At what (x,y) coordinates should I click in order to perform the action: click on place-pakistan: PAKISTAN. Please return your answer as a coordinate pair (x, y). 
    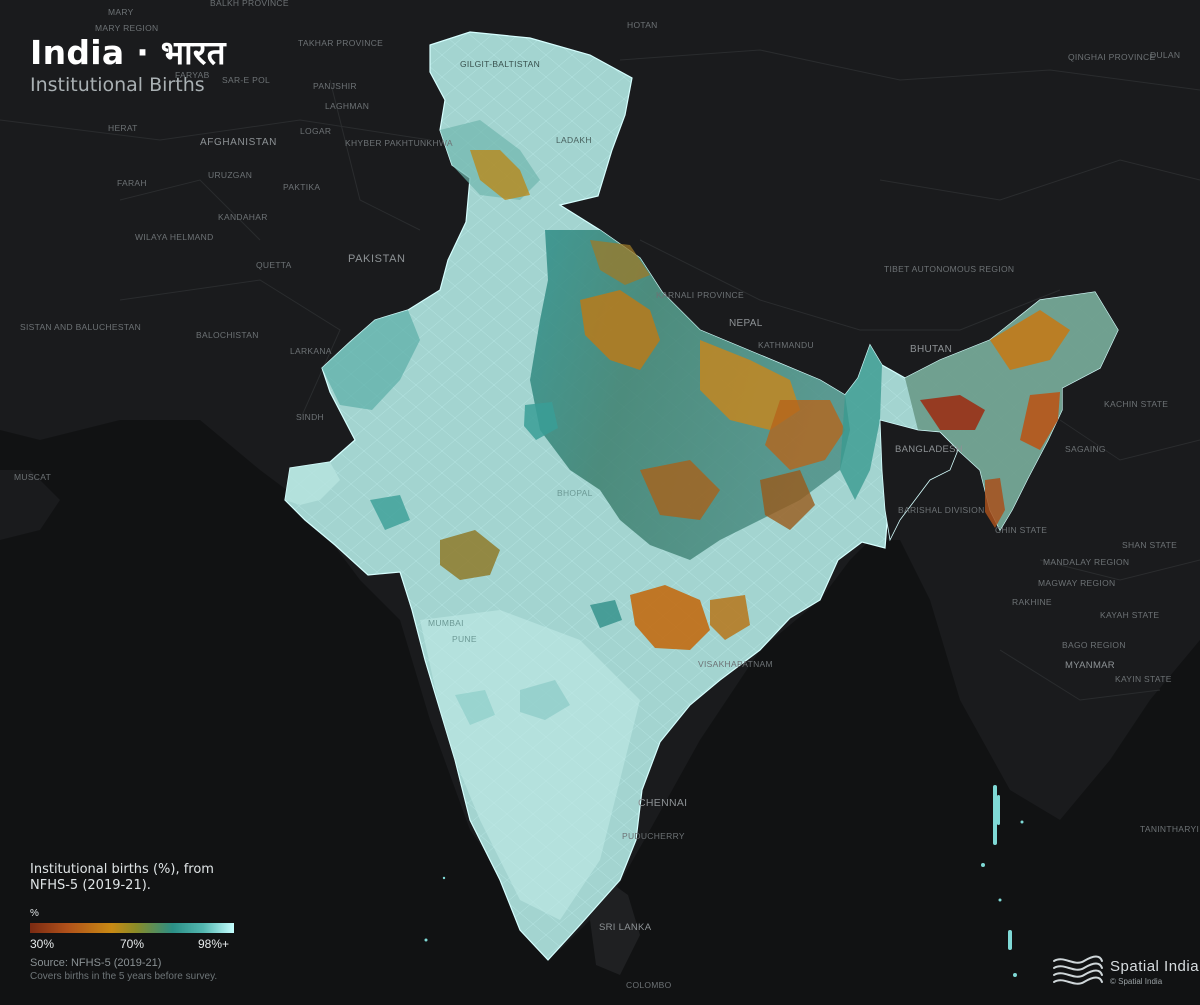
    Looking at the image, I should click on (377, 259).